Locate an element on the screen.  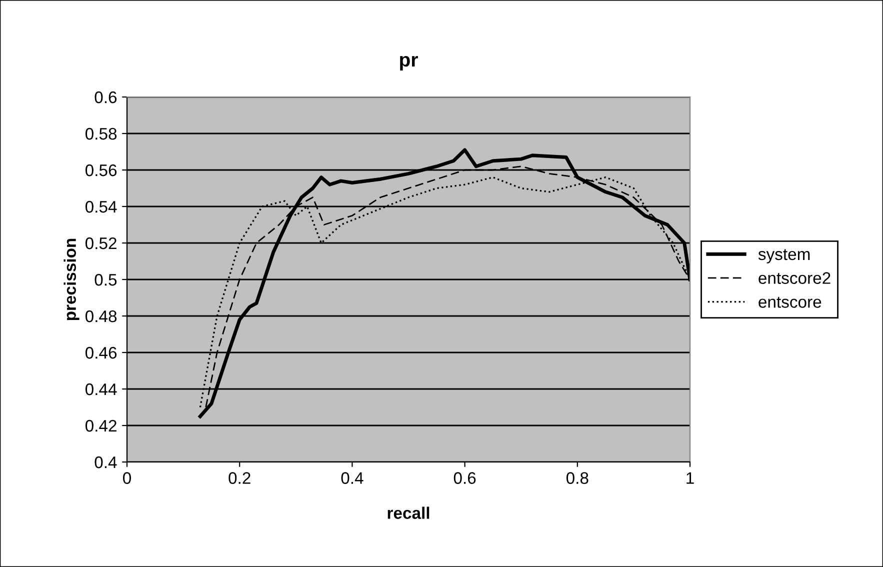
x-tick-label: 0.8 is located at coordinates (577, 478).